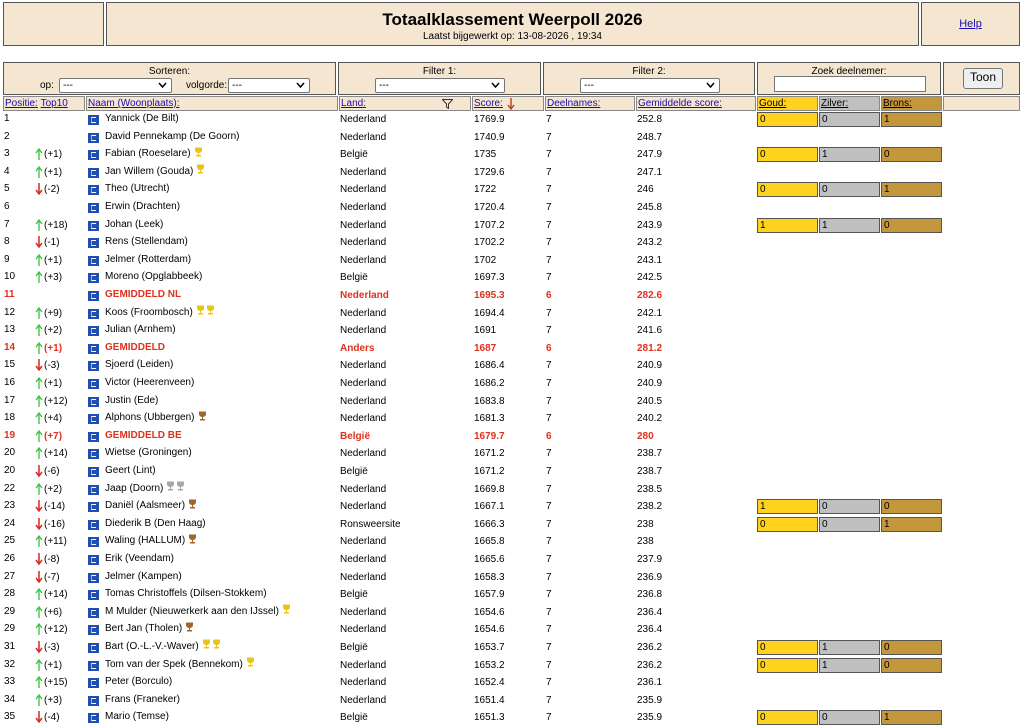 This screenshot has height=725, width=1024. I want to click on participant-name: M Mulder (Nieuwerkerk aan den IJssel), so click(198, 611).